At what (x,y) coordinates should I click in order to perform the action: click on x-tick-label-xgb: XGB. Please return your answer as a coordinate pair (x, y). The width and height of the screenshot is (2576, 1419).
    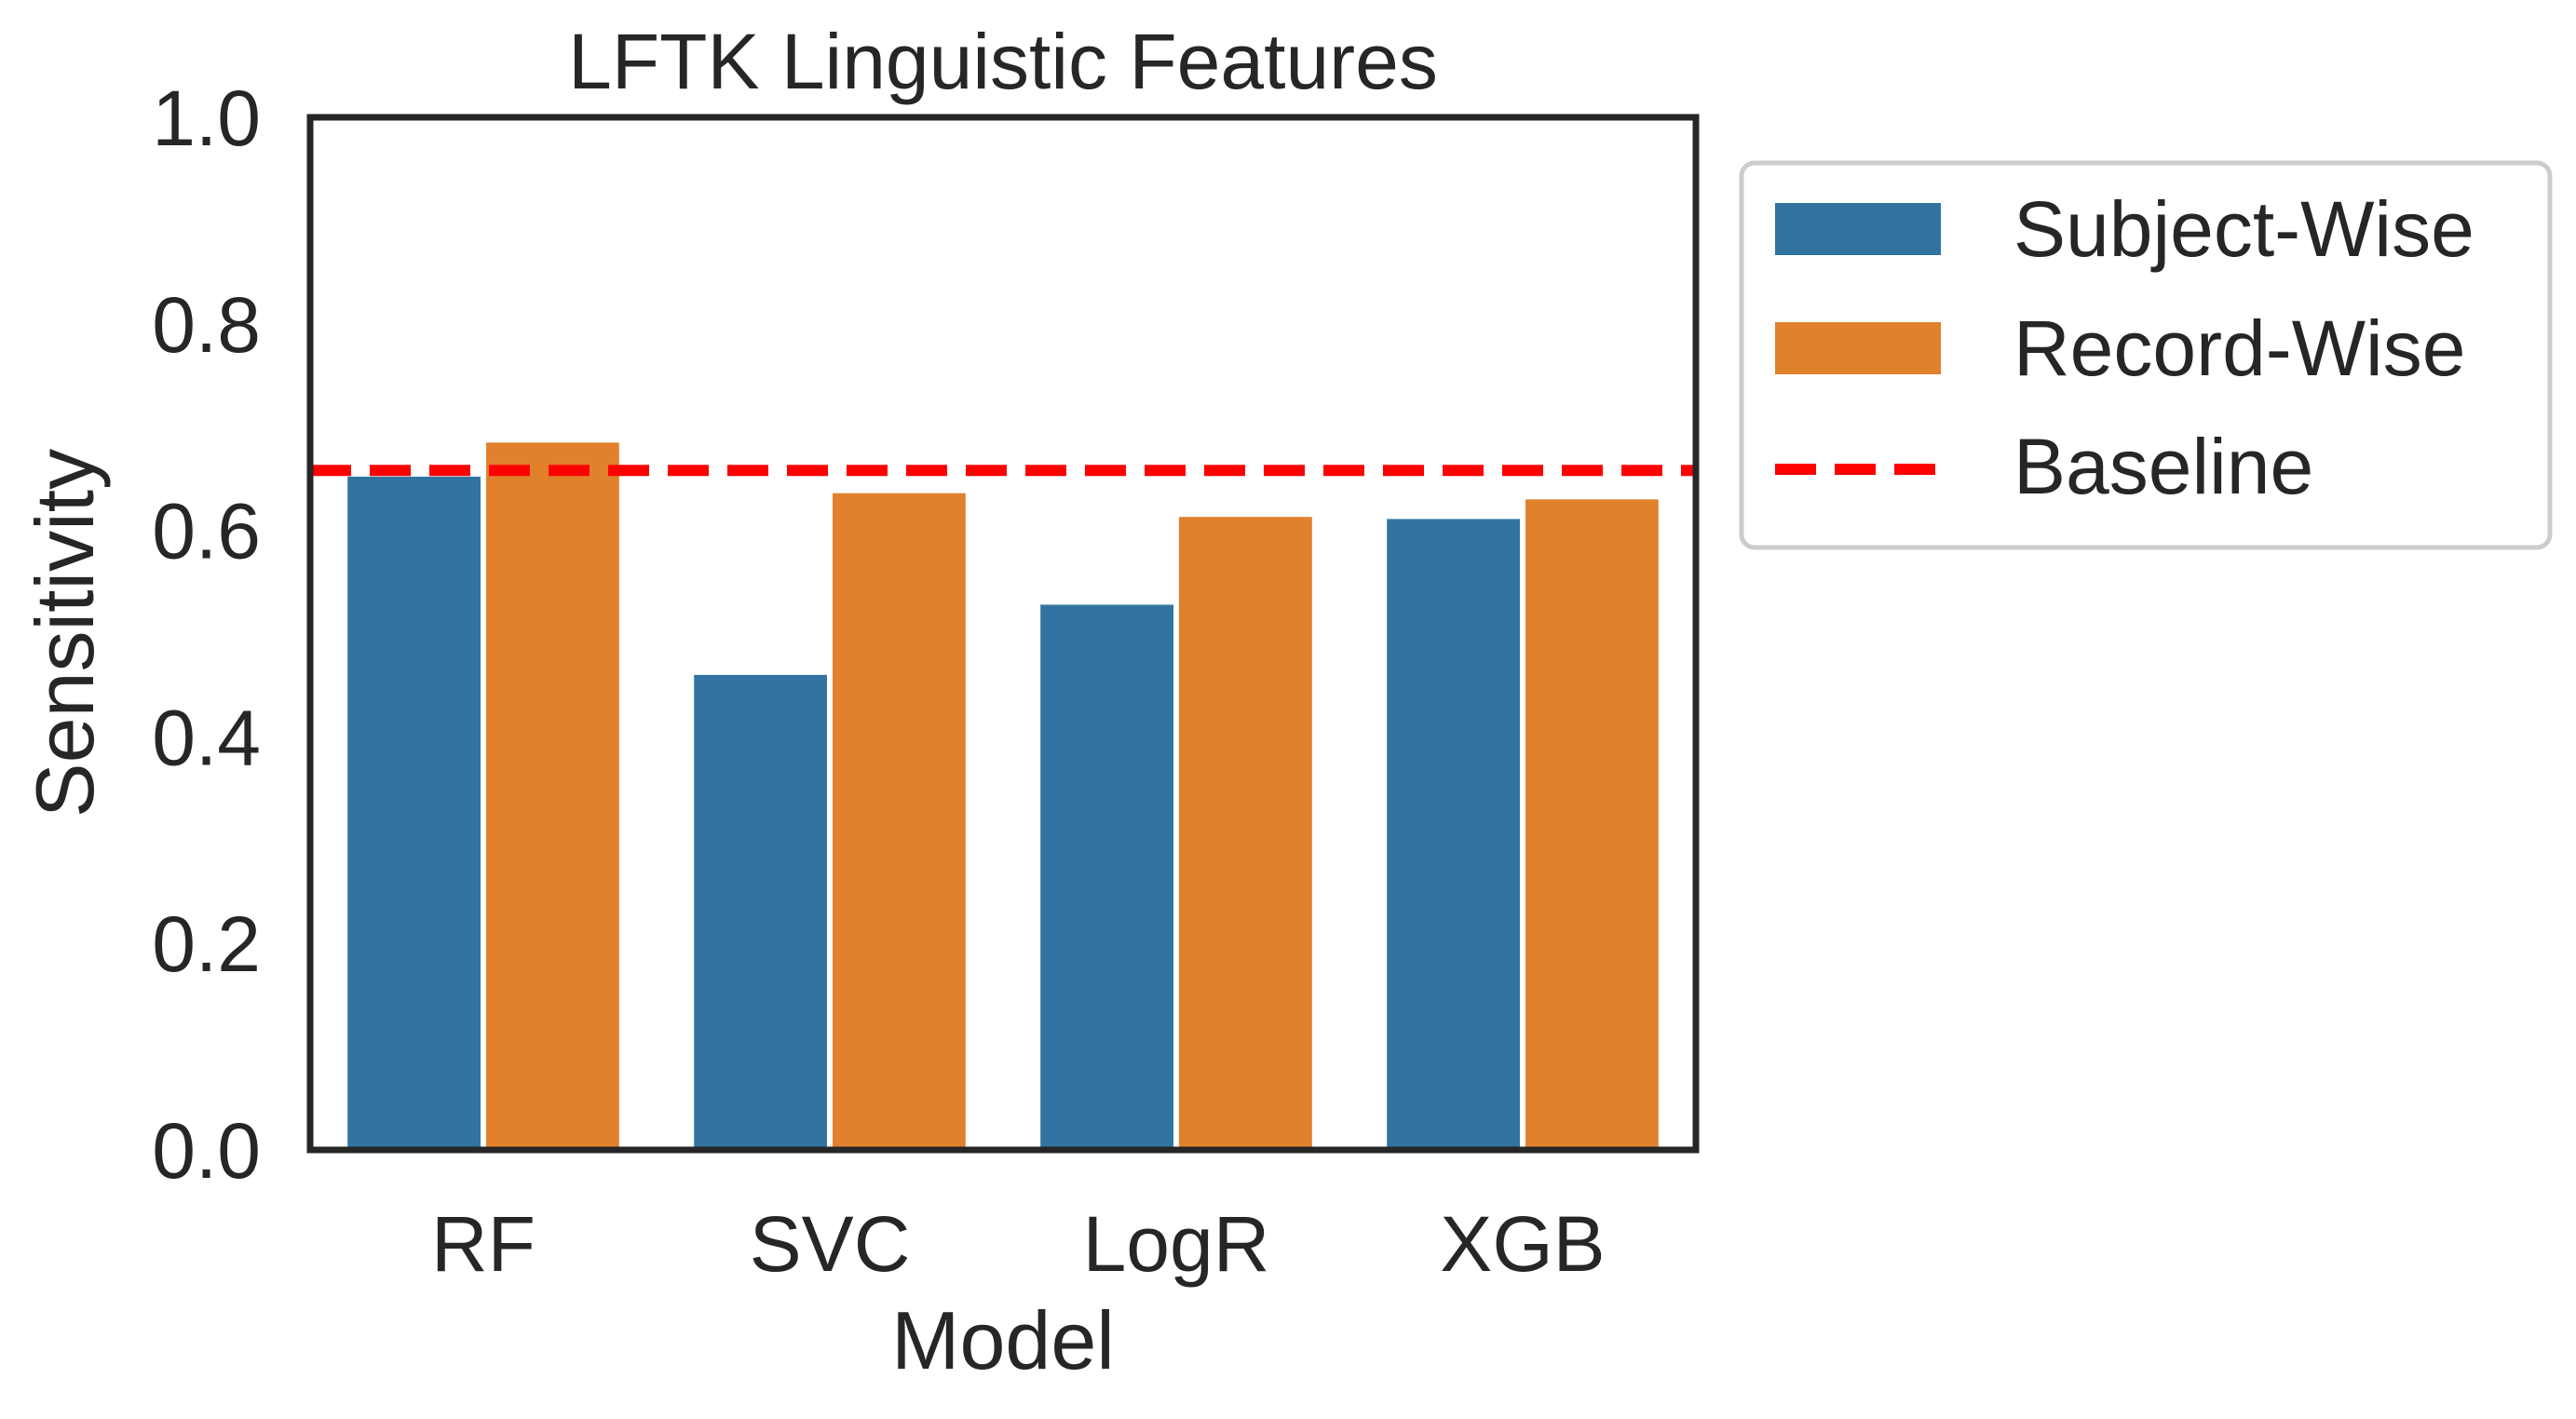
    Looking at the image, I should click on (1522, 1244).